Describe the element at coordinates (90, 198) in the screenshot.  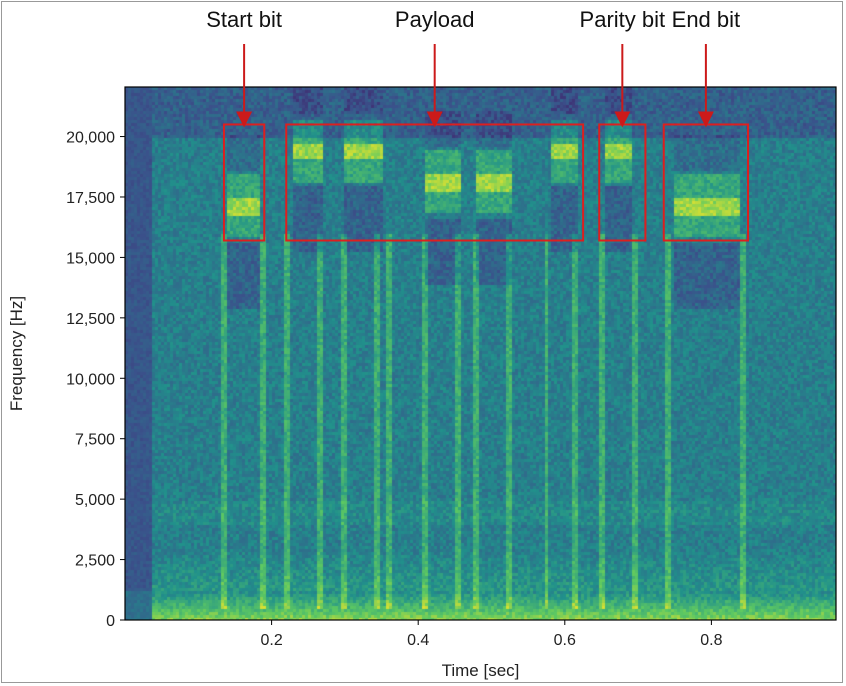
I see `y-tick-label: 17,500` at that location.